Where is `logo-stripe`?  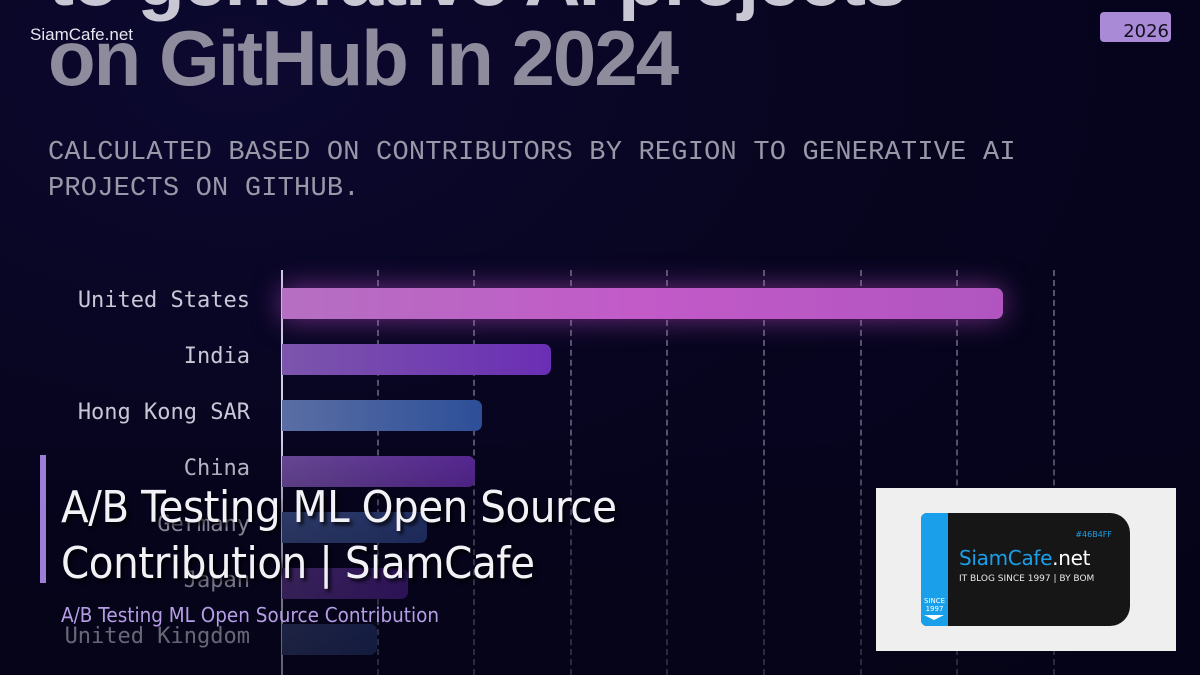 logo-stripe is located at coordinates (934, 569).